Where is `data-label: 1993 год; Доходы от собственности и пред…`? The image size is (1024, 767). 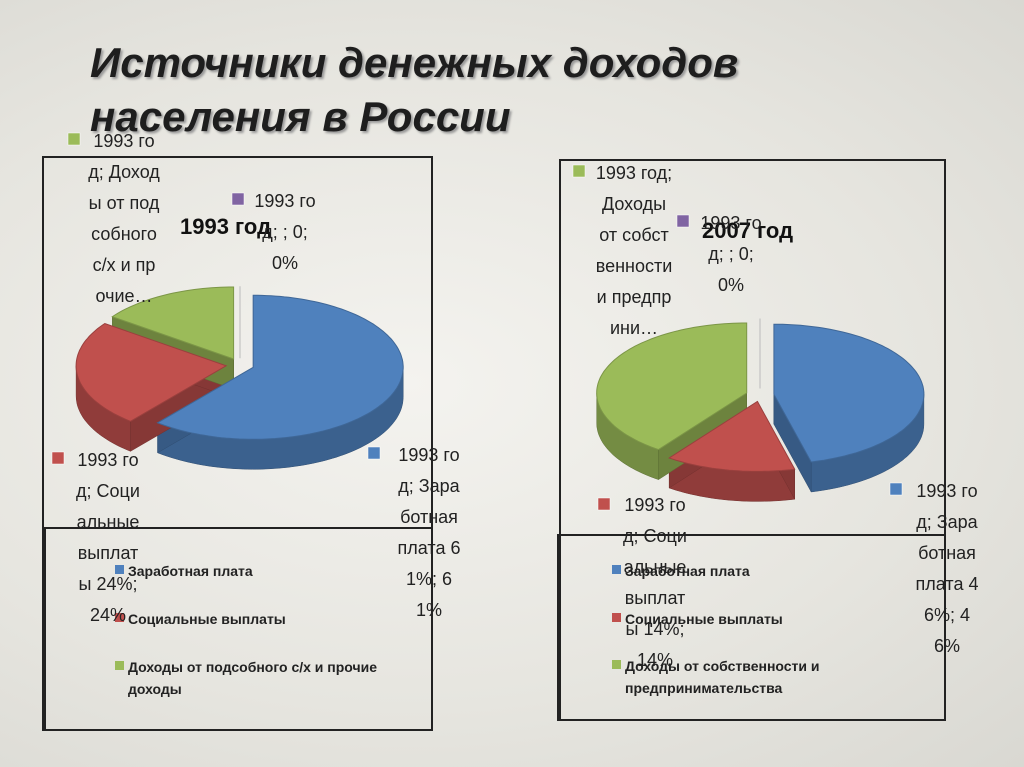 data-label: 1993 год; Доходы от собственности и пред… is located at coordinates (634, 250).